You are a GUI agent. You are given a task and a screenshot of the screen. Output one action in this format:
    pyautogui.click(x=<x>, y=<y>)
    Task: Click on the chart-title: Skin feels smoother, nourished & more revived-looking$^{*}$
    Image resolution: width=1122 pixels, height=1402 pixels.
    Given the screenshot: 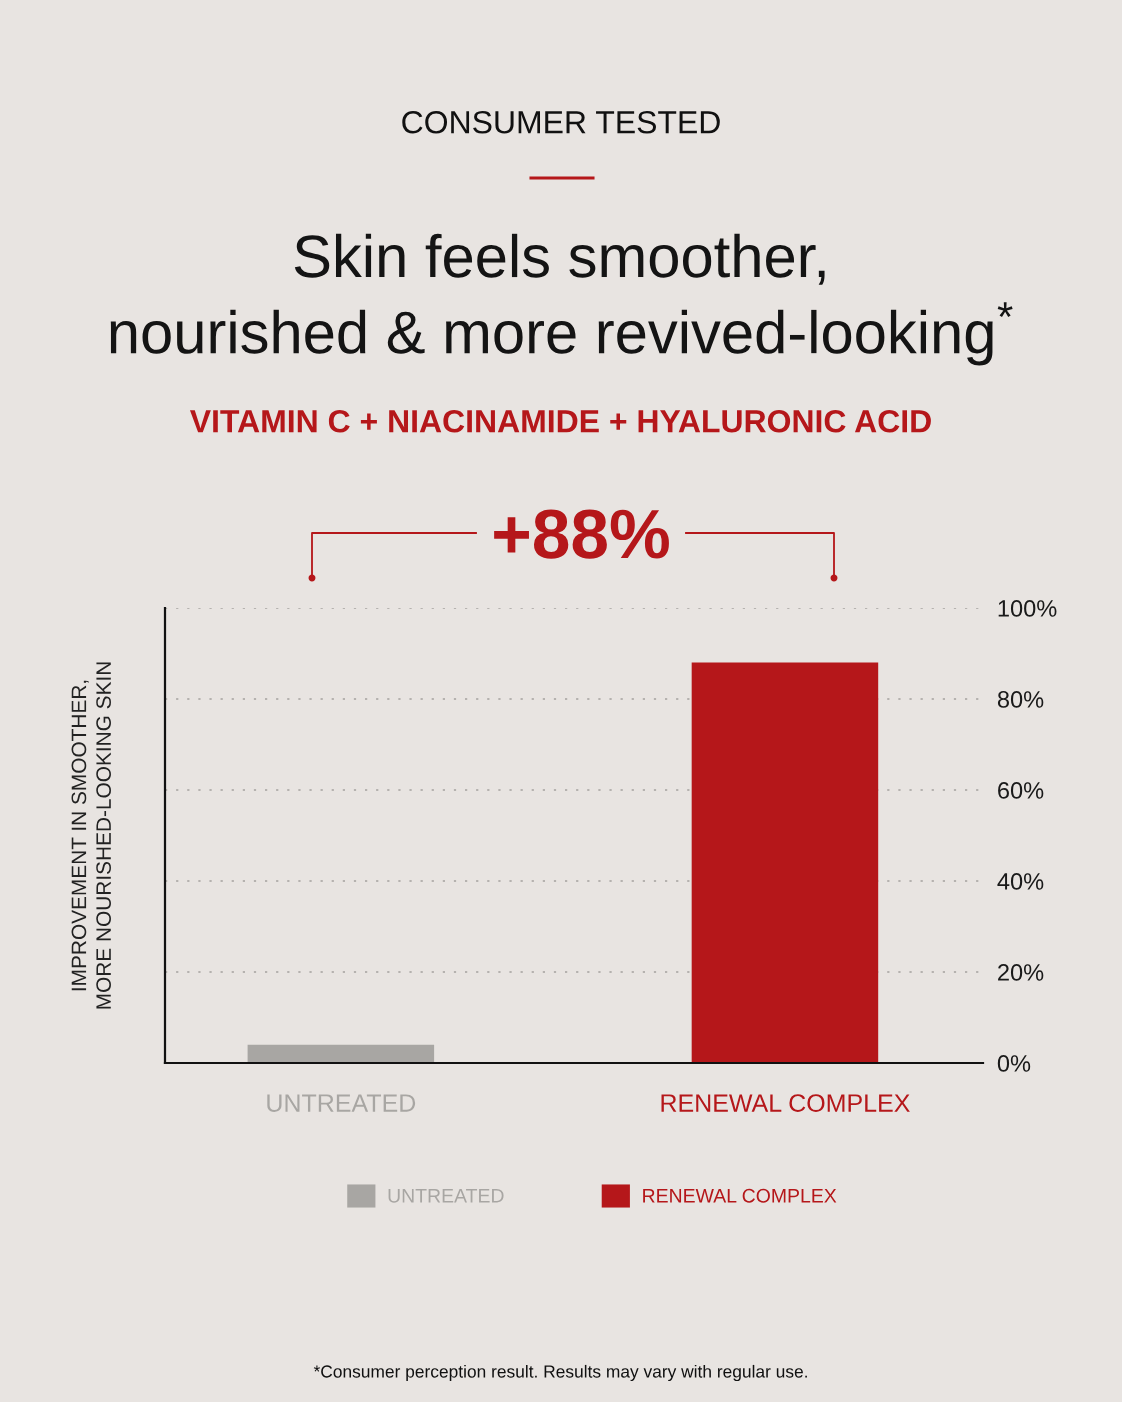 What is the action you would take?
    pyautogui.click(x=561, y=299)
    